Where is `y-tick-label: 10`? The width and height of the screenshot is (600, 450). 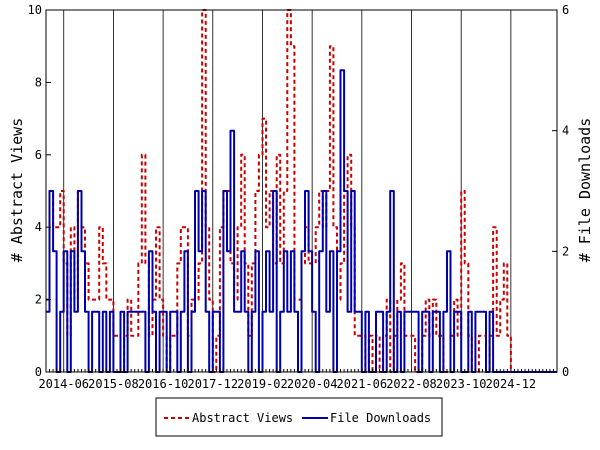 y-tick-label: 10 is located at coordinates (35, 10).